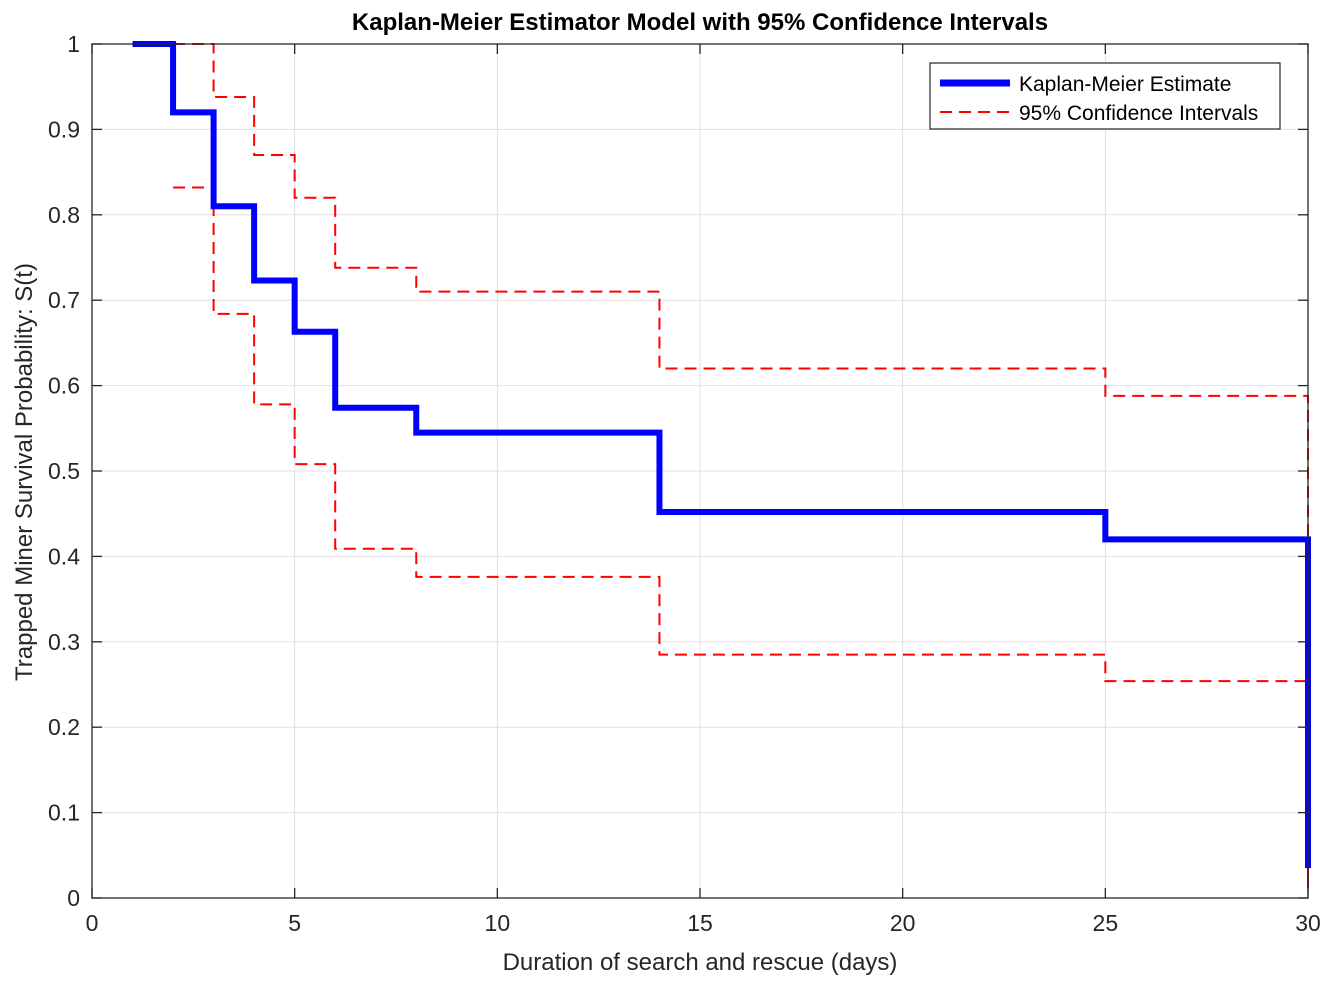 Image resolution: width=1338 pixels, height=983 pixels. Describe the element at coordinates (64, 300) in the screenshot. I see `y-tick-label: 0.7` at that location.